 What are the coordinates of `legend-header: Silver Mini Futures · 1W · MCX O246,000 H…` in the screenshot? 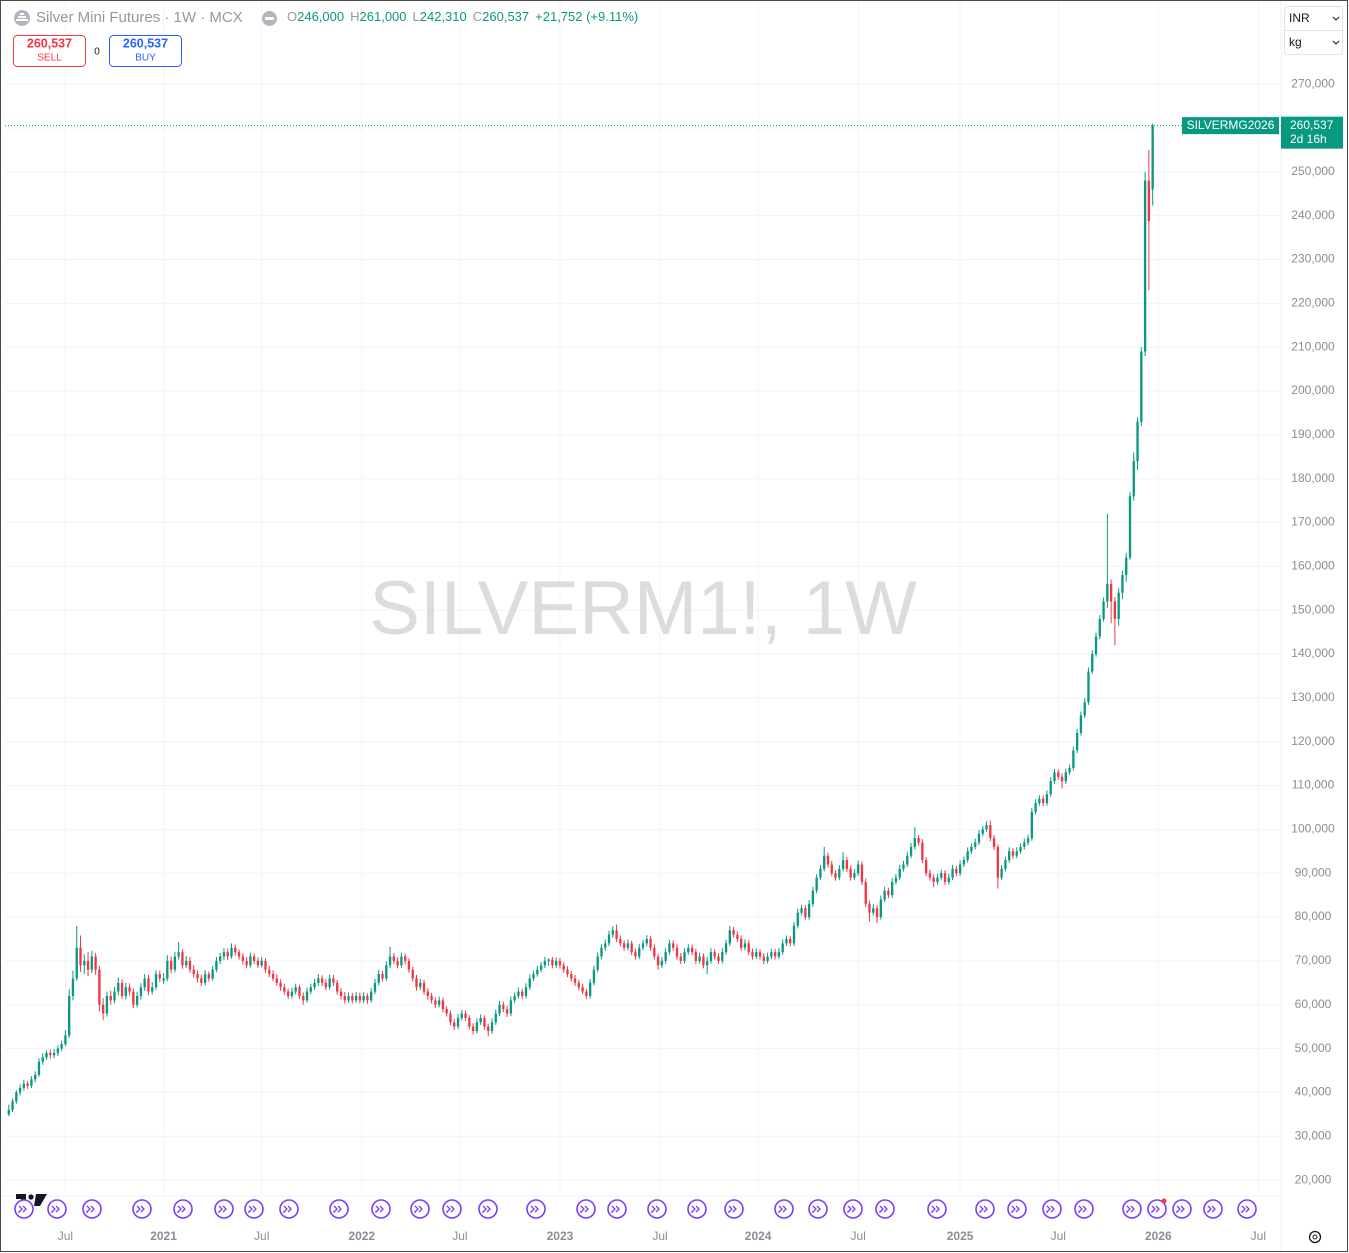 It's located at (326, 17).